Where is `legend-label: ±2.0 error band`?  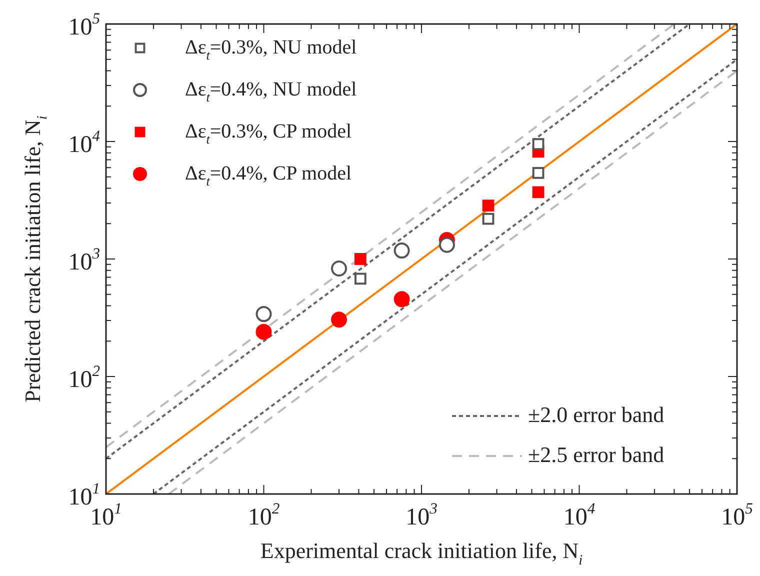
legend-label: ±2.0 error band is located at coordinates (596, 414).